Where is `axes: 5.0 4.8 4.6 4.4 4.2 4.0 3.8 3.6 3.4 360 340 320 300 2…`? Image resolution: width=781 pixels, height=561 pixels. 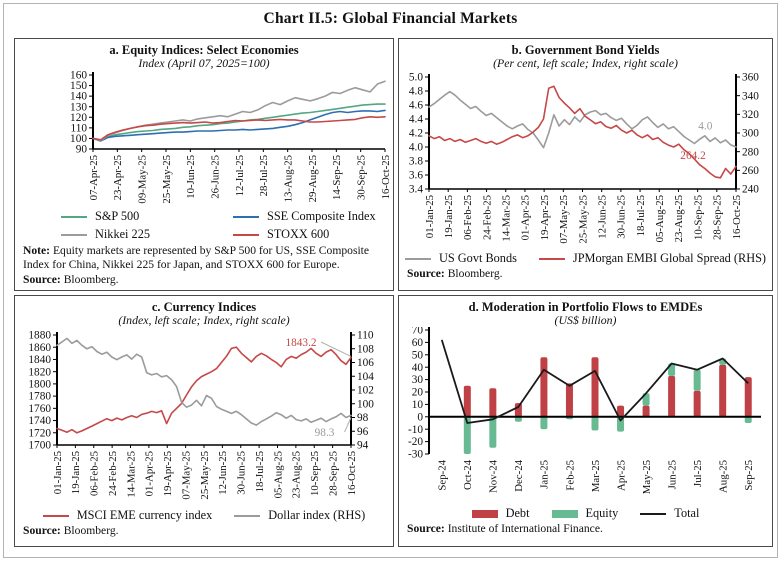 axes: 5.0 4.8 4.6 4.4 4.2 4.0 3.8 3.6 3.4 360 340 320 300 2… is located at coordinates (584, 134).